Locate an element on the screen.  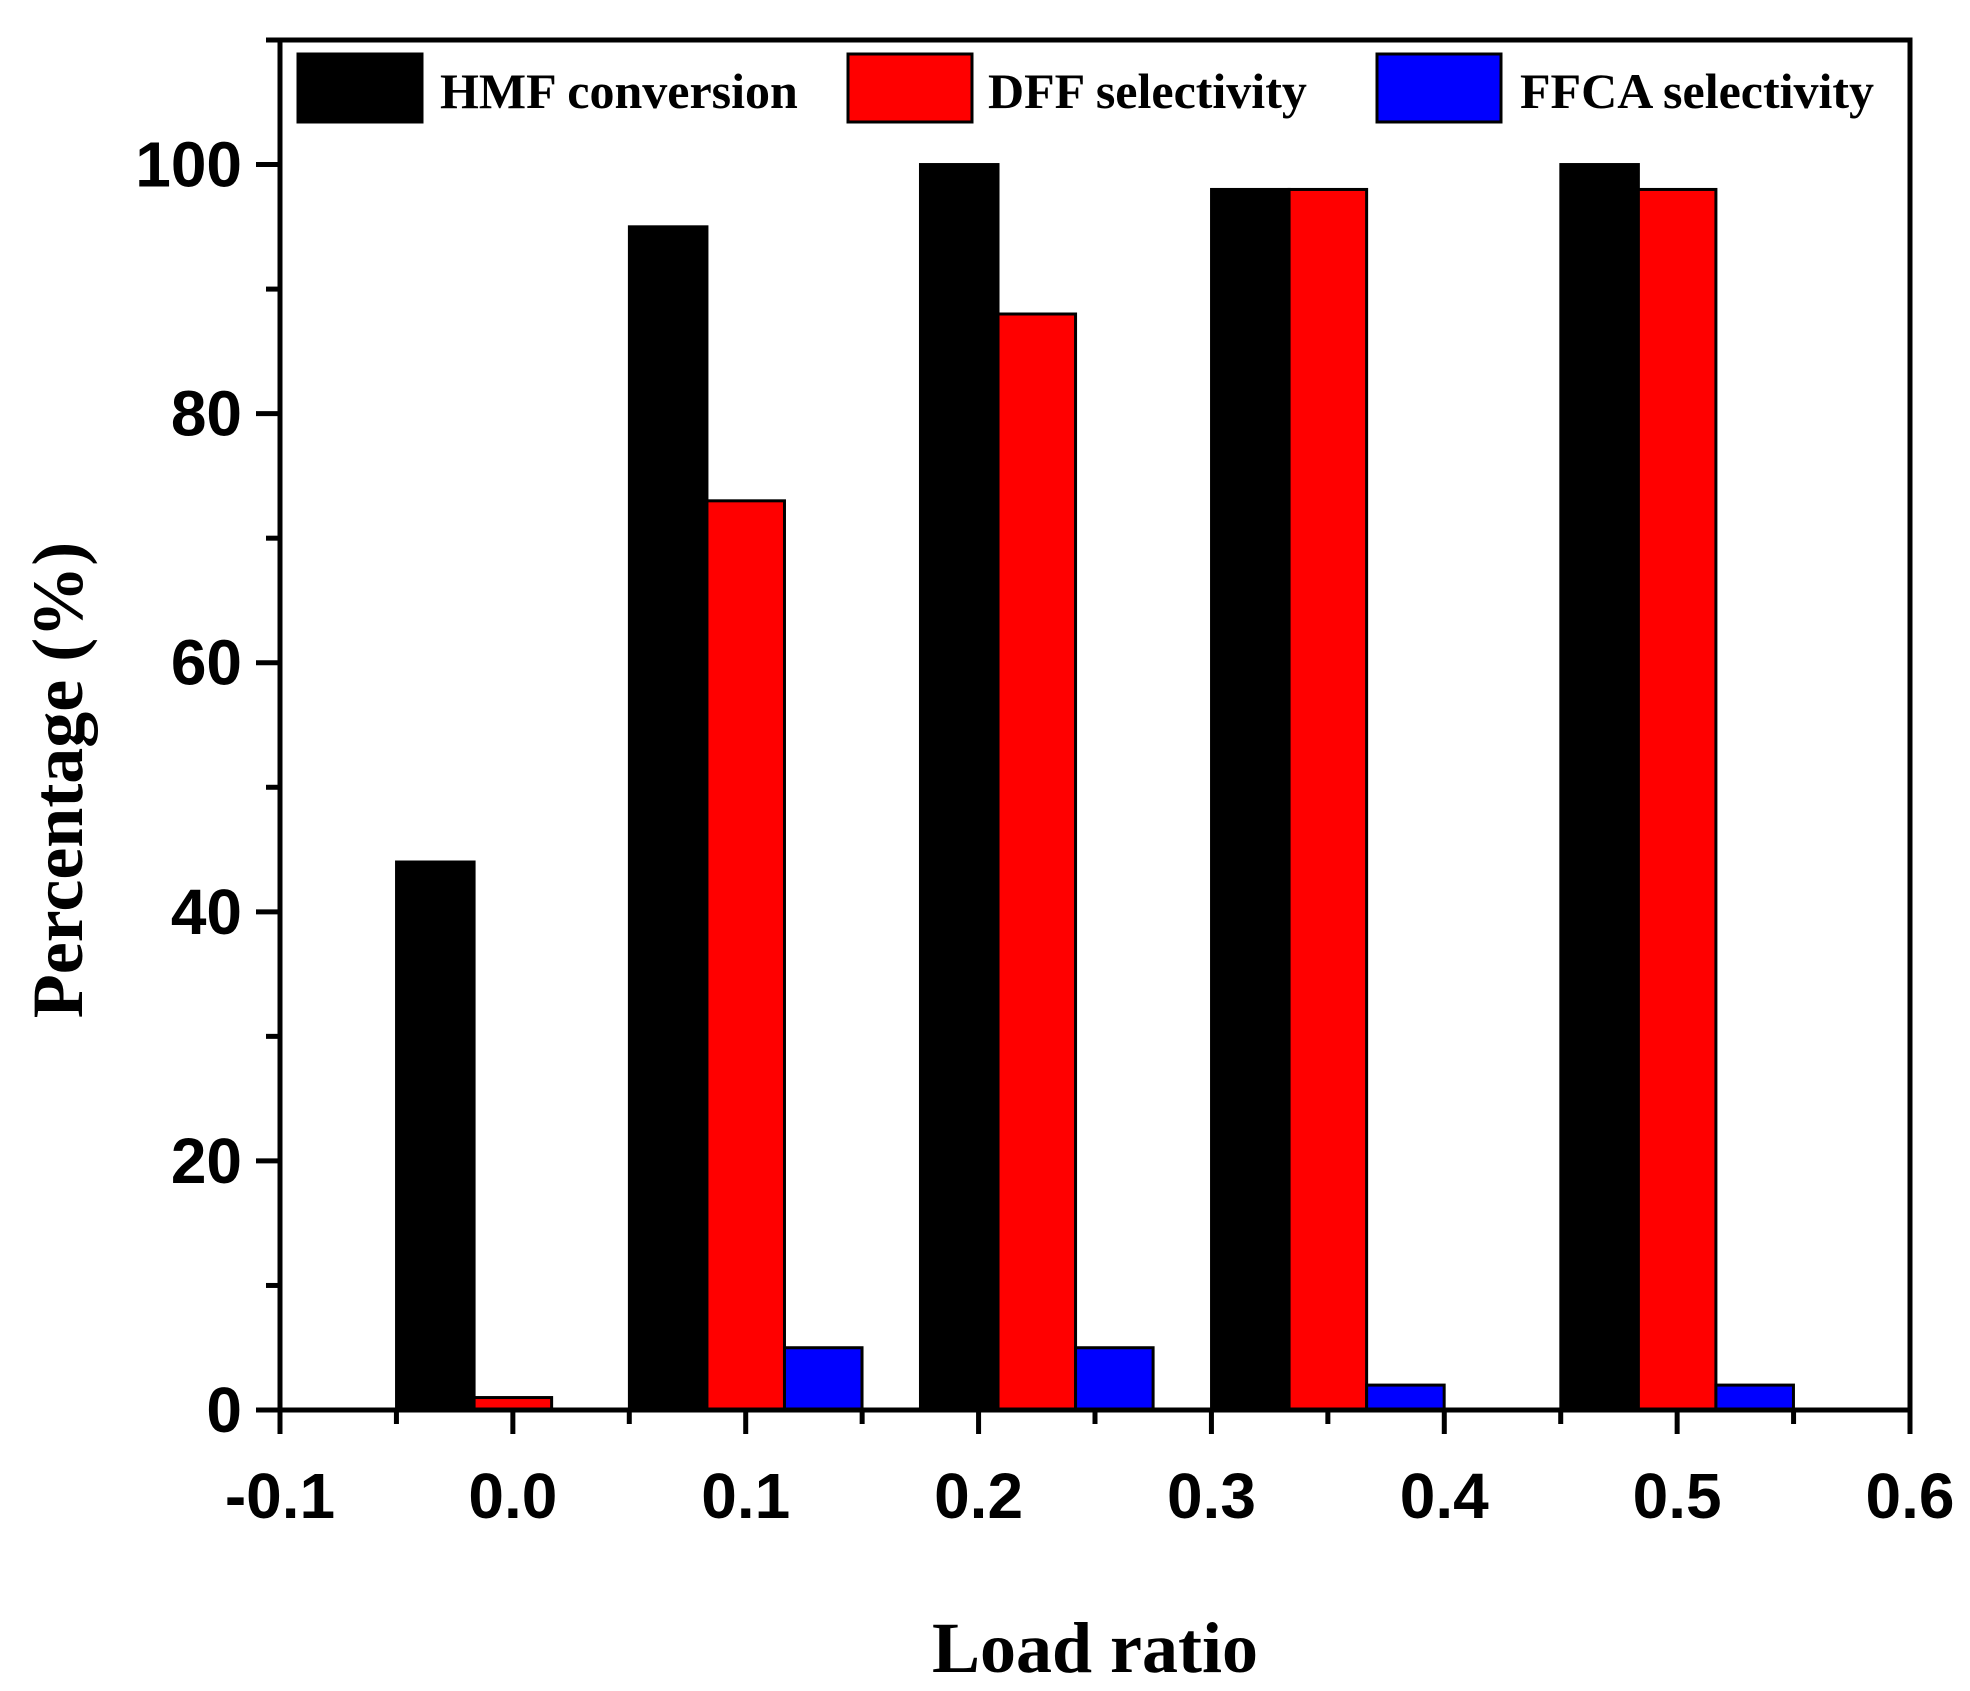
legend-label: HMF conversion is located at coordinates (619, 91).